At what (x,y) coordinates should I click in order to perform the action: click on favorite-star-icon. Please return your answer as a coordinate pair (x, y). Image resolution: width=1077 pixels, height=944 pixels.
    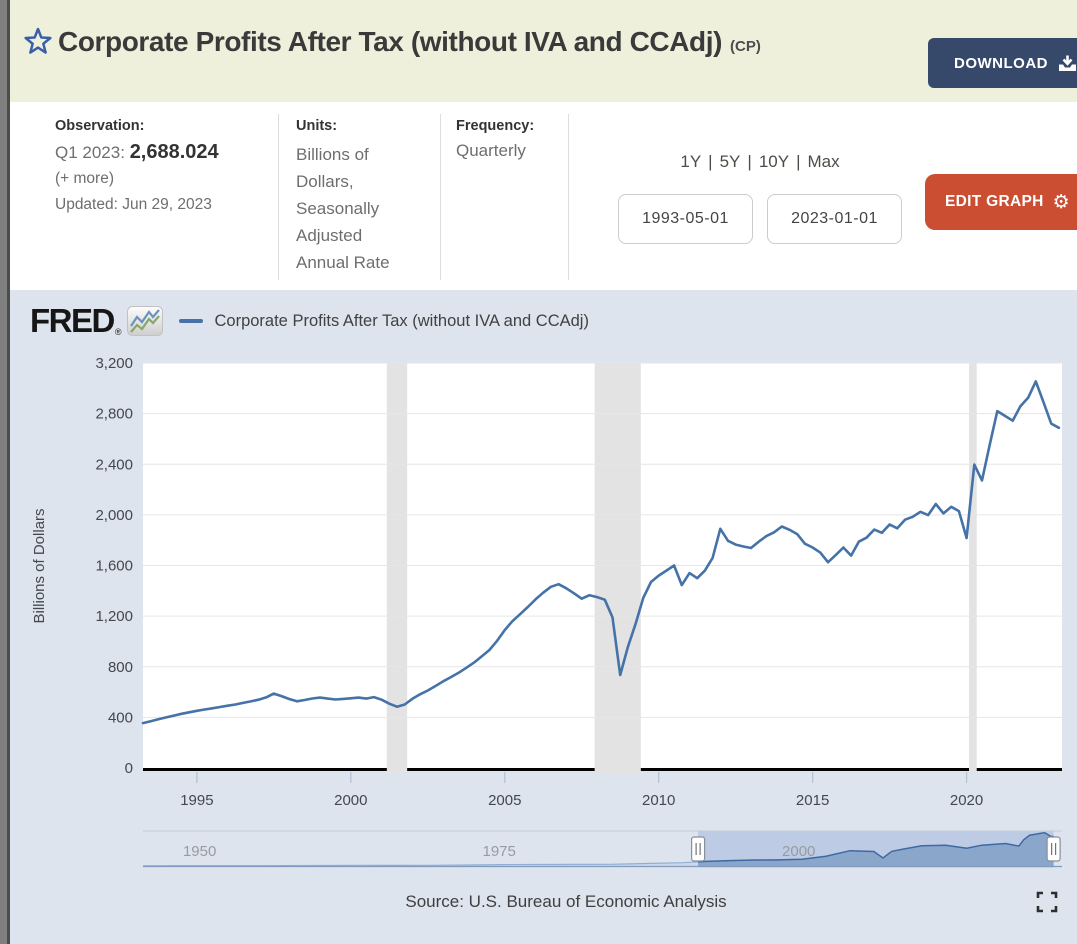
    Looking at the image, I should click on (38, 42).